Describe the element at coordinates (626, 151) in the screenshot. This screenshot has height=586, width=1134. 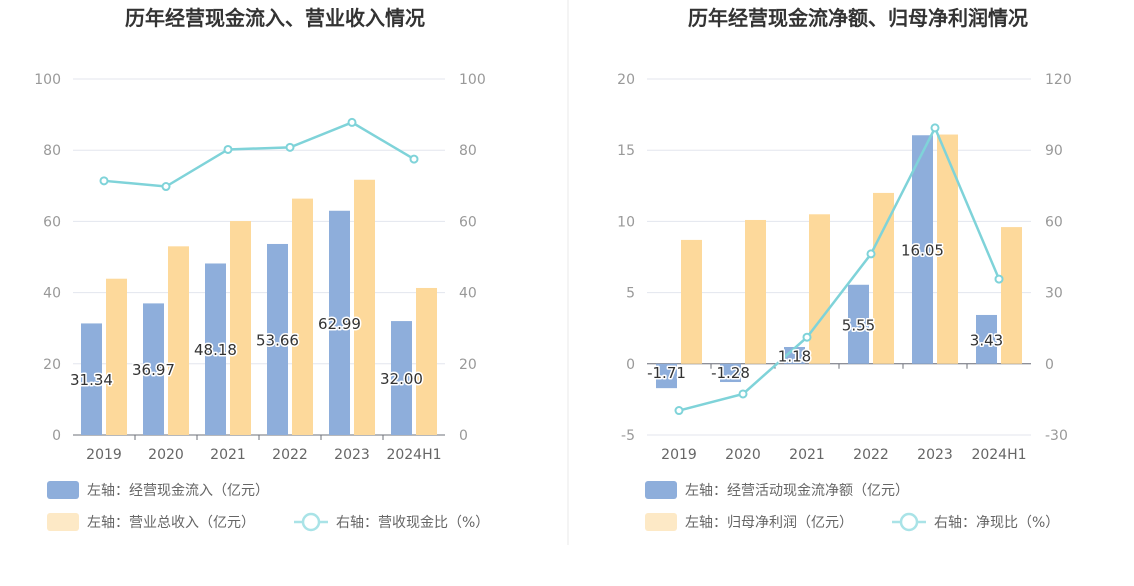
I see `left-axis-tick: 15` at that location.